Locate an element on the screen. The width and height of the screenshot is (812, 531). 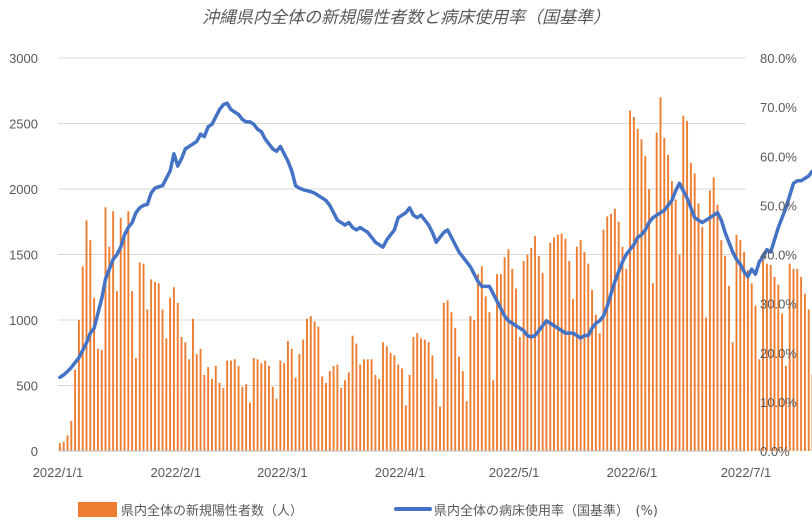
y-left-tick-label: 1500 is located at coordinates (23, 255).